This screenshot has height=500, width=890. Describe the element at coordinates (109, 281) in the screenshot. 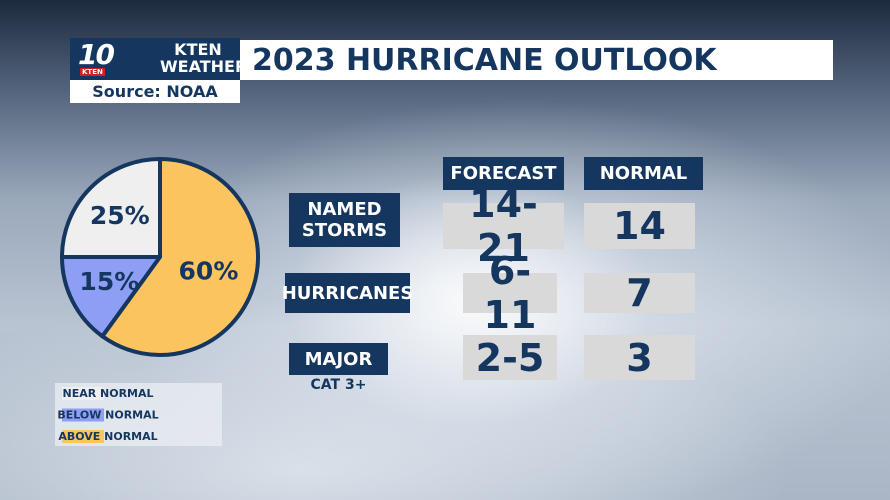

I see `pie-label: 15%` at that location.